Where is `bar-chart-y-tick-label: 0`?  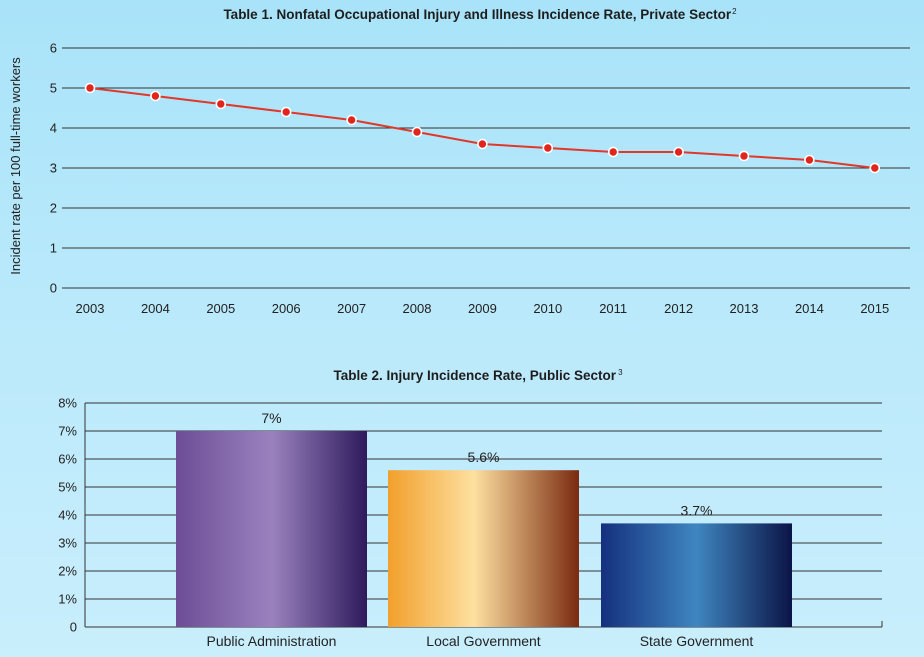
bar-chart-y-tick-label: 0 is located at coordinates (73, 627).